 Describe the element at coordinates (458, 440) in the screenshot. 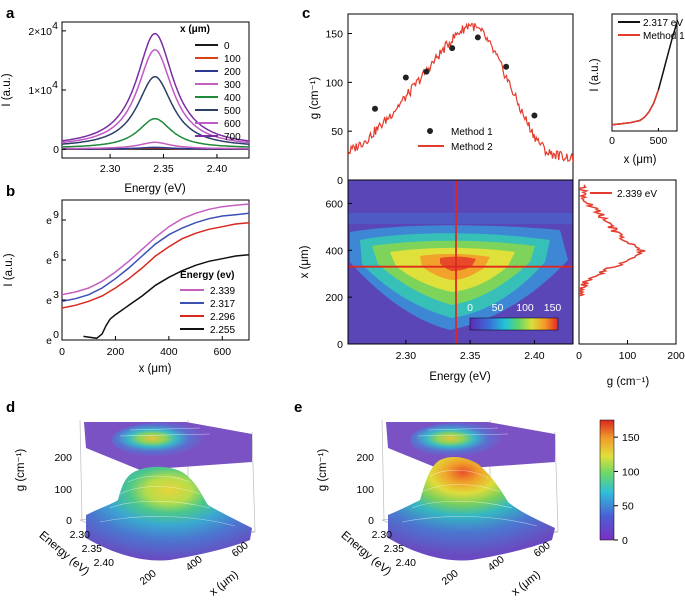

I see `panel-e-top-blob` at that location.